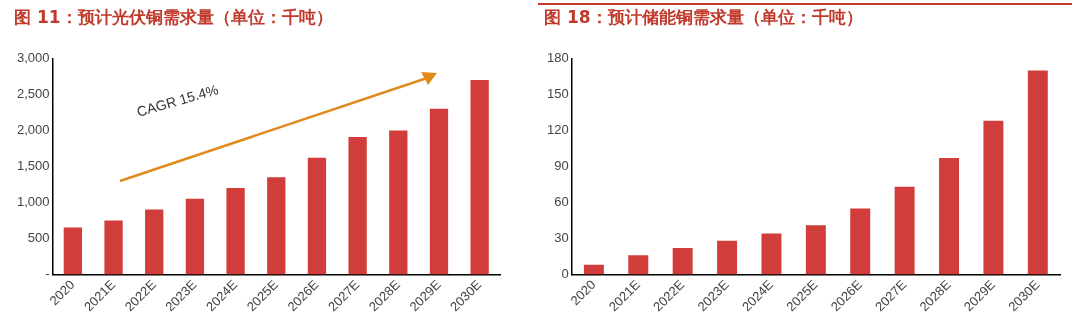 This screenshot has width=1080, height=326. I want to click on y-tick-label: 3,000, so click(33, 57).